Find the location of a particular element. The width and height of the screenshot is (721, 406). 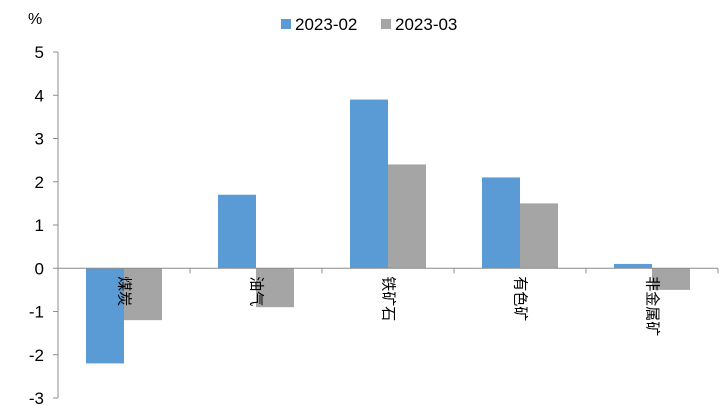

x-axis is located at coordinates (388, 270).